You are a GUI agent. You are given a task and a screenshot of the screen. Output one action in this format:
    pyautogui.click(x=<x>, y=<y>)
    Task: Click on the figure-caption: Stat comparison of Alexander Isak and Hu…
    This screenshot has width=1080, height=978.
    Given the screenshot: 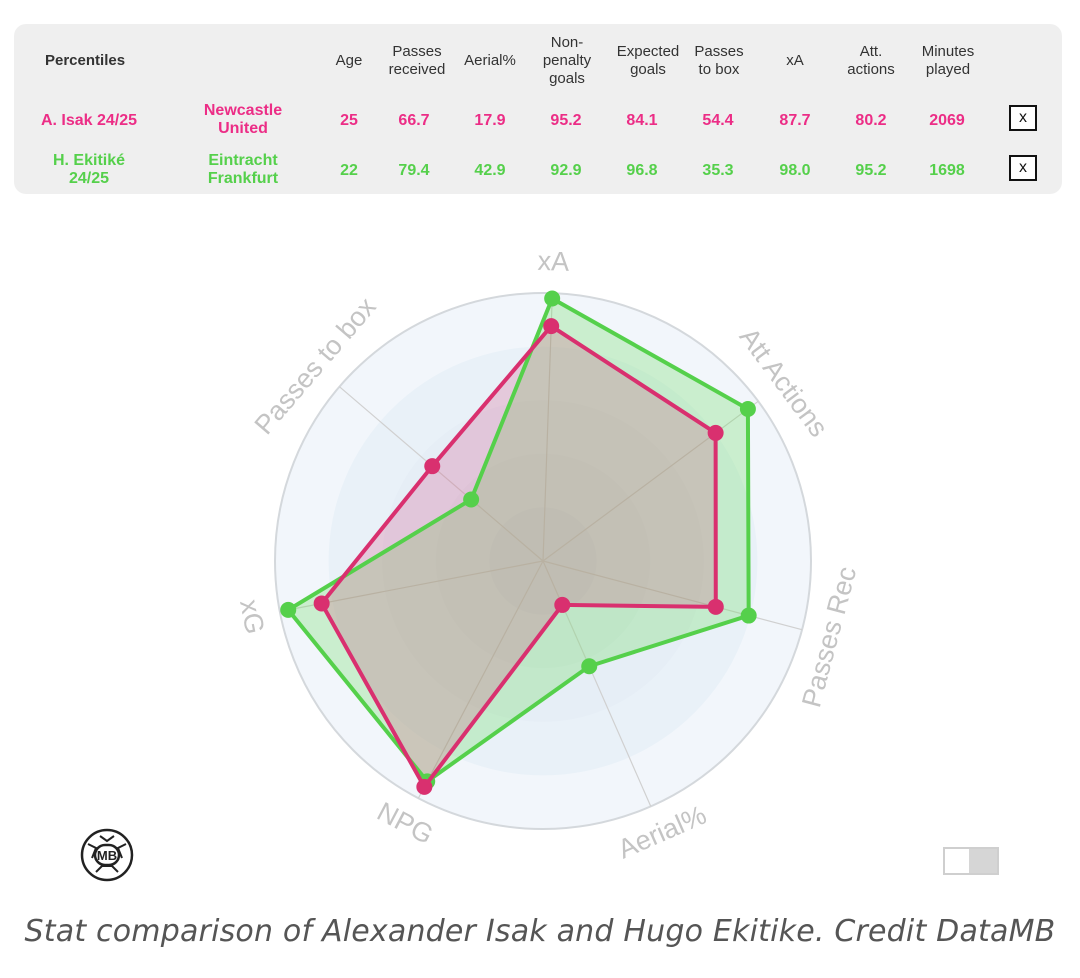 What is the action you would take?
    pyautogui.click(x=540, y=931)
    